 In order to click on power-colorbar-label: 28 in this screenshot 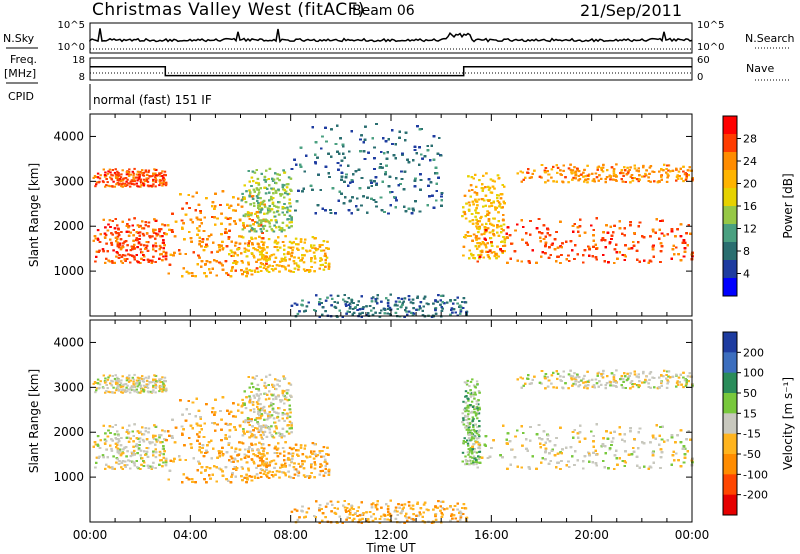, I will do `click(750, 139)`.